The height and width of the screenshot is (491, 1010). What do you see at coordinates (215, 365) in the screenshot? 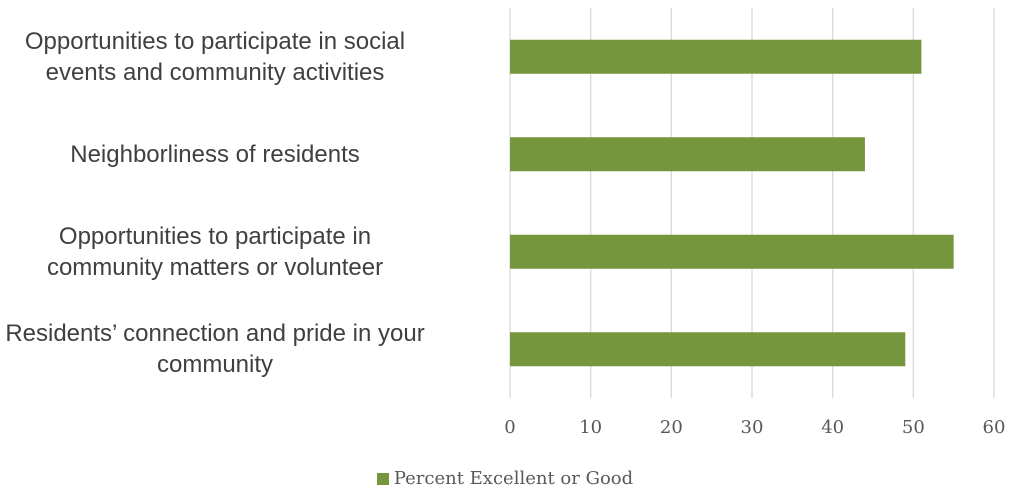
I see `category-label-line: community` at bounding box center [215, 365].